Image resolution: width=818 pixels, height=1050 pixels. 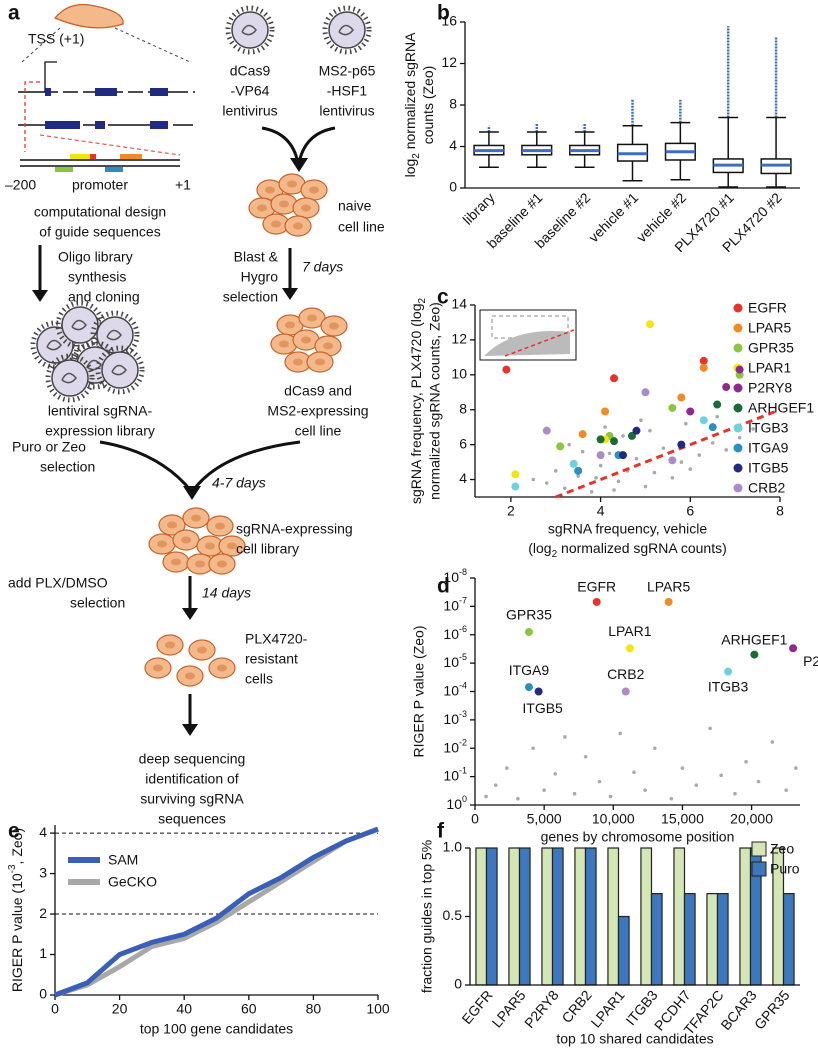 What do you see at coordinates (410, 92) in the screenshot?
I see `y-axis-label-part: normalized sgRNA` at bounding box center [410, 92].